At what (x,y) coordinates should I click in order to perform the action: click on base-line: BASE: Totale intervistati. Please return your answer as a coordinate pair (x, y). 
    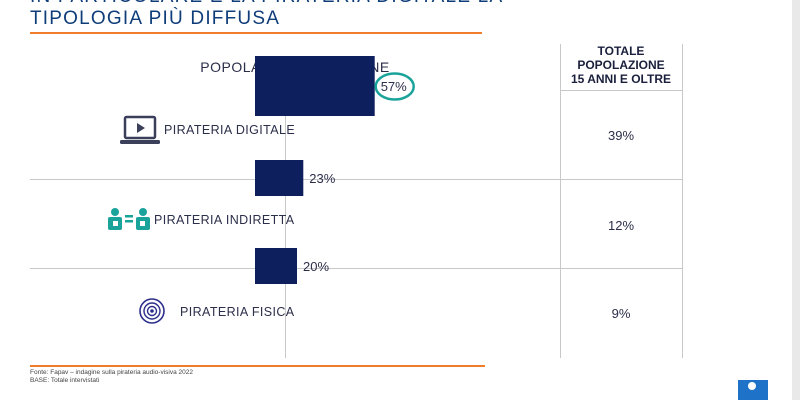
    Looking at the image, I should click on (65, 380).